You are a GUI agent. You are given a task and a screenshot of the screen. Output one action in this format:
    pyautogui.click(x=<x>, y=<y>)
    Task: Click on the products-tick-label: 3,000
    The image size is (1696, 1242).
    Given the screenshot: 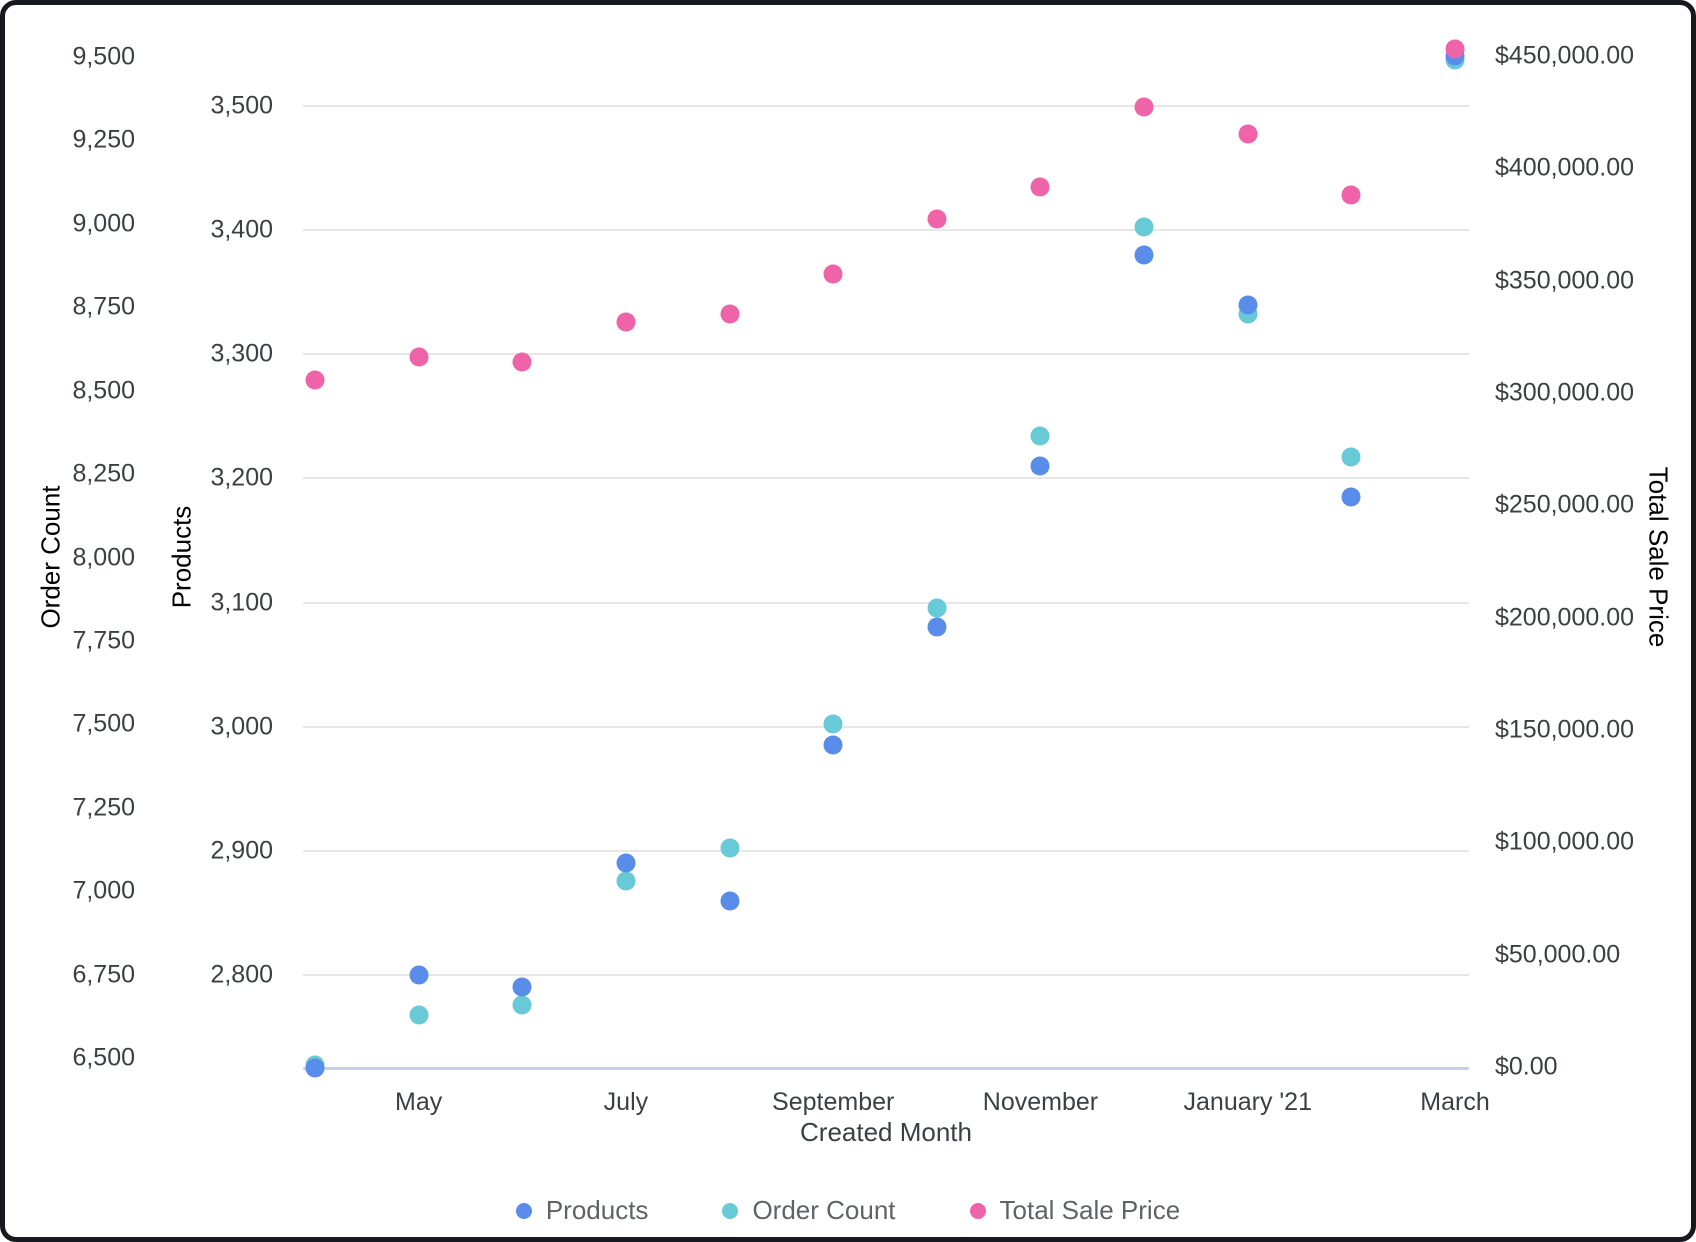 What is the action you would take?
    pyautogui.click(x=241, y=726)
    